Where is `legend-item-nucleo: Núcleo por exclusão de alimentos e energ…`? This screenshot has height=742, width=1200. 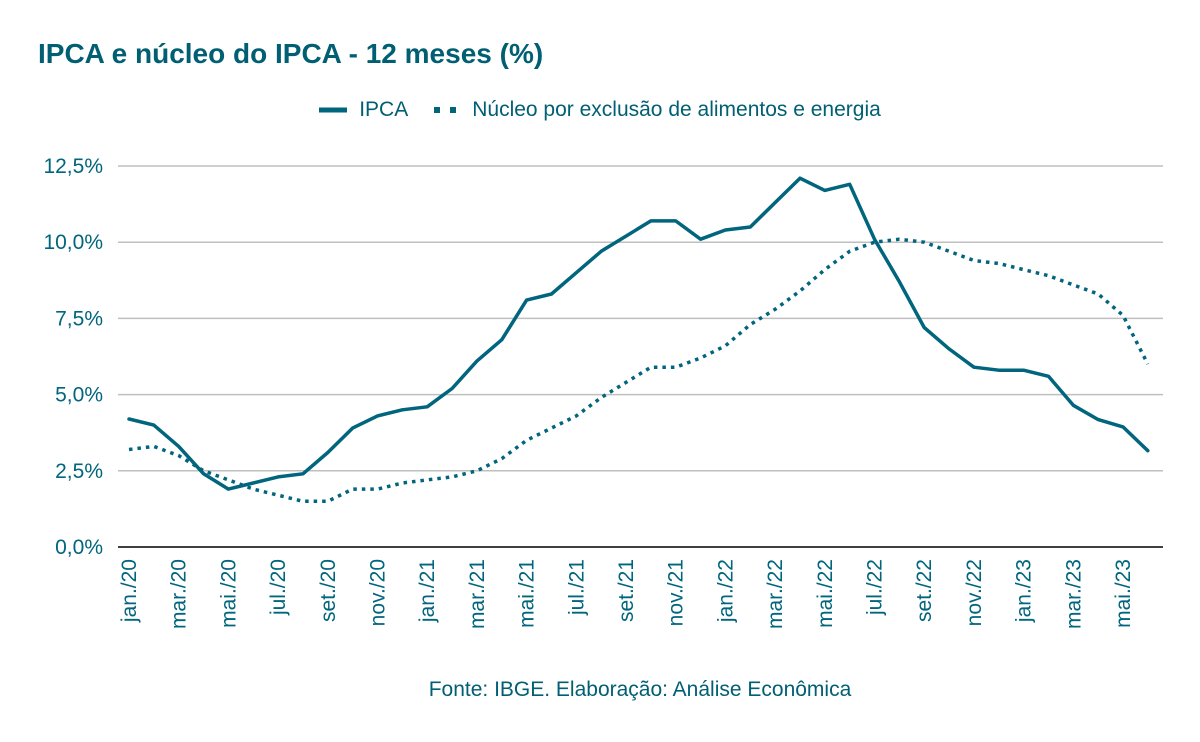 legend-item-nucleo: Núcleo por exclusão de alimentos e energ… is located at coordinates (656, 110).